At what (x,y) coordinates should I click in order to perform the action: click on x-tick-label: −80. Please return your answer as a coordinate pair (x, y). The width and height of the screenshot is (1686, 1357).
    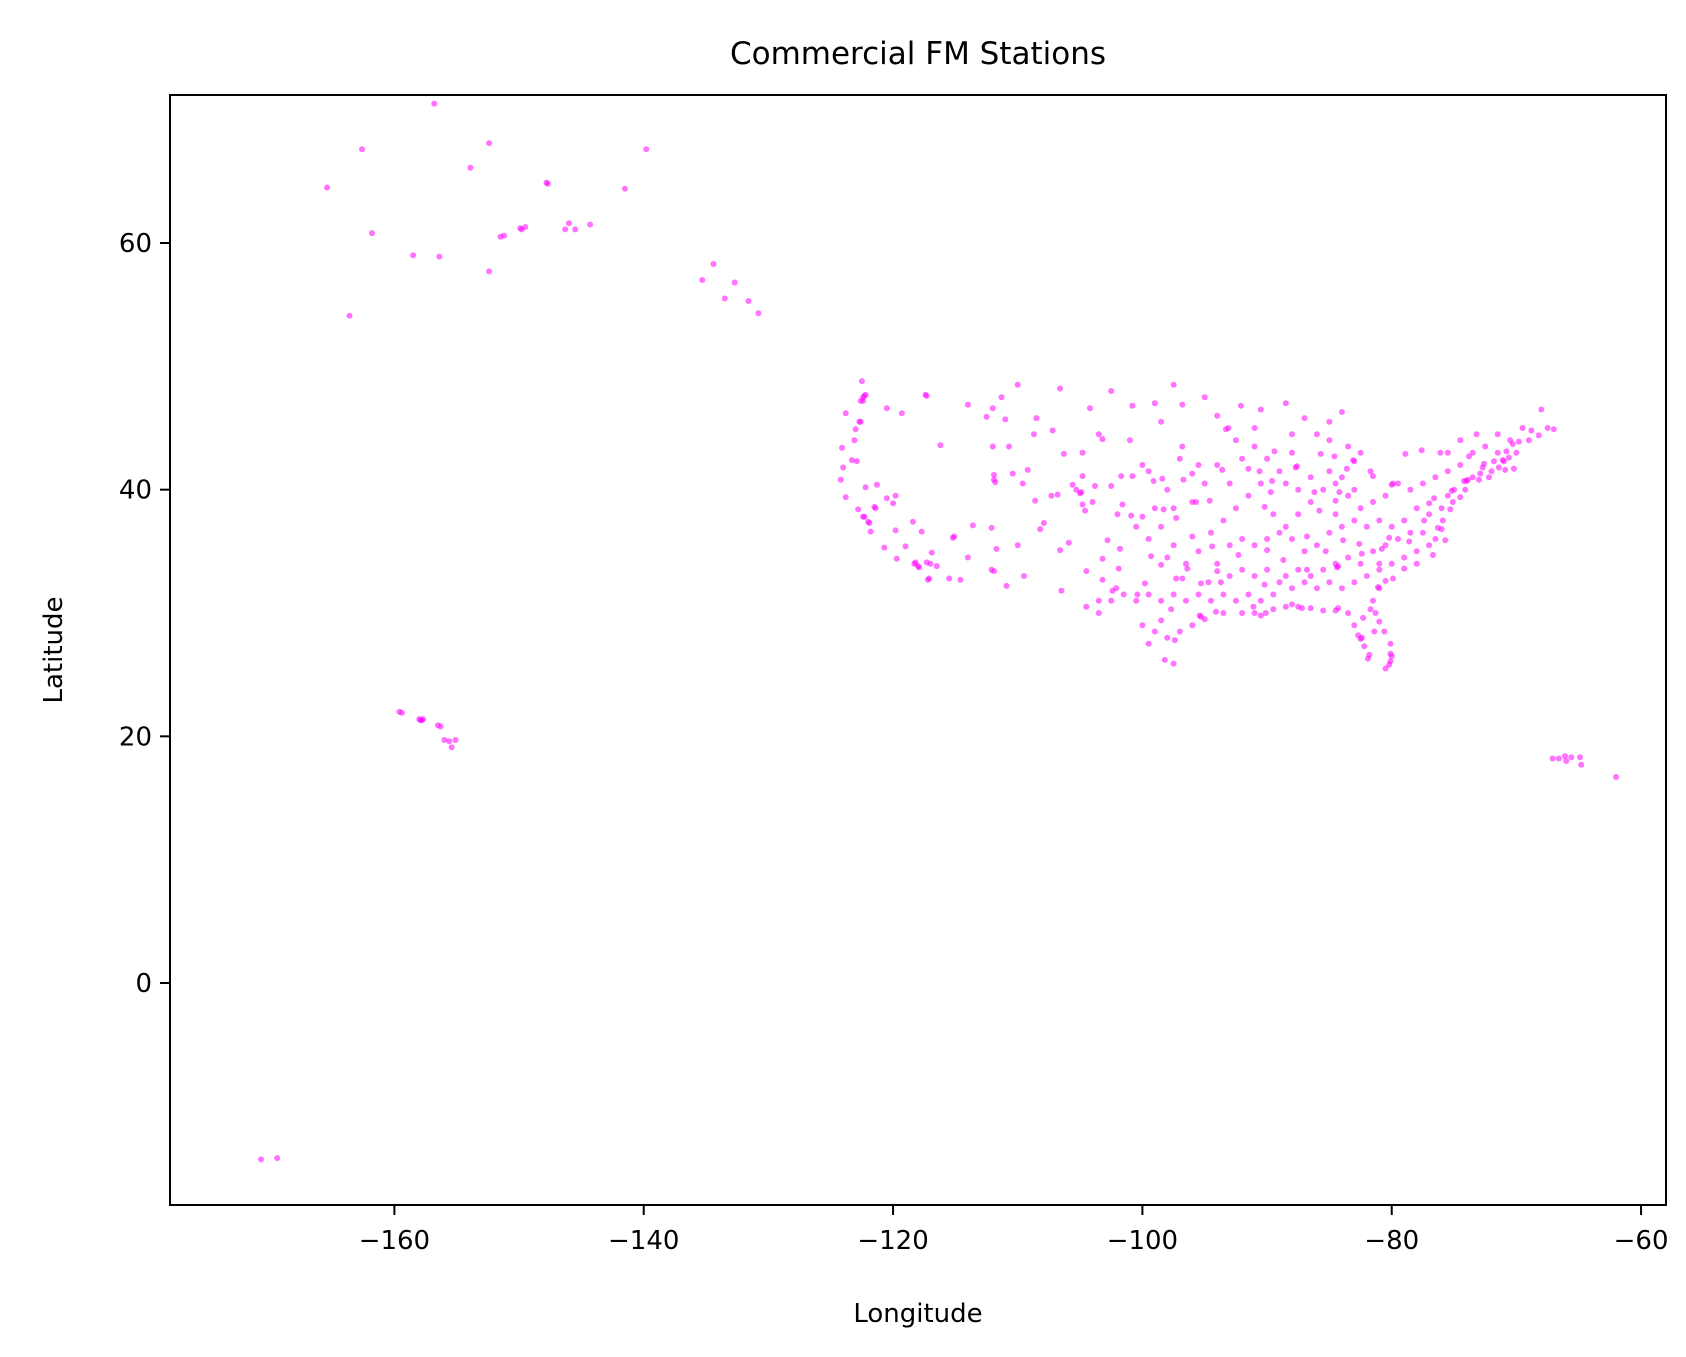
    Looking at the image, I should click on (1391, 1241).